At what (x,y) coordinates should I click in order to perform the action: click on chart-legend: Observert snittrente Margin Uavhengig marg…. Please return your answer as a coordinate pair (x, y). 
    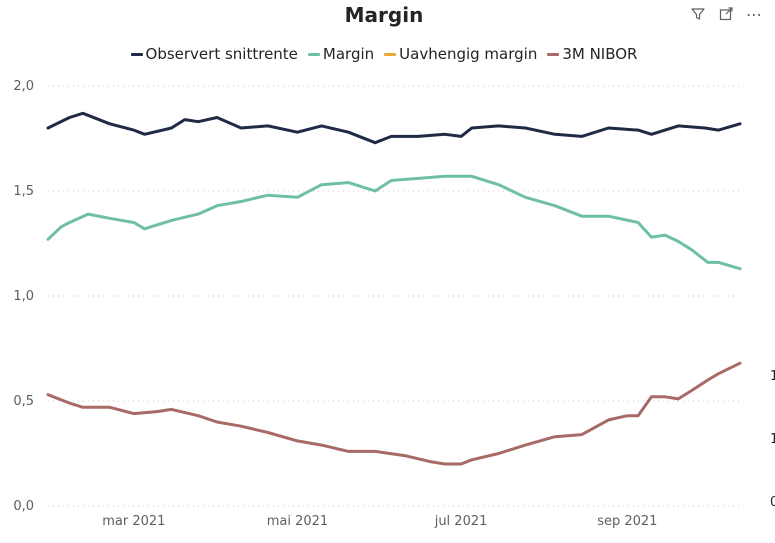
    Looking at the image, I should click on (384, 54).